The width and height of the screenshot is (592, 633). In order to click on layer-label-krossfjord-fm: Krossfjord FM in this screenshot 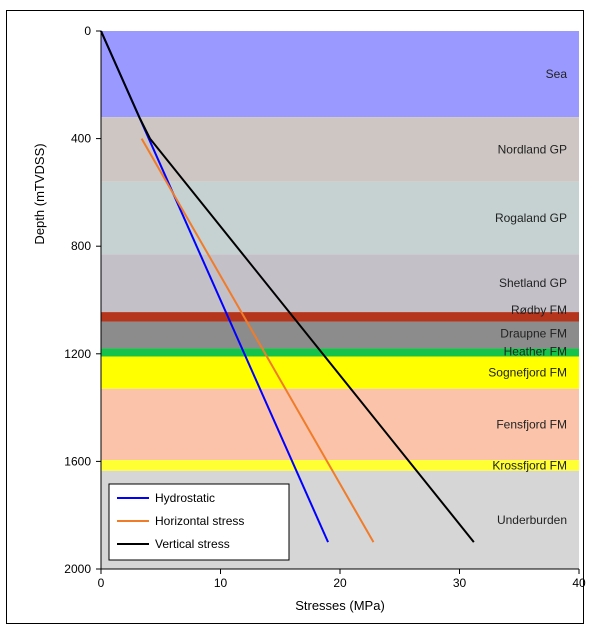, I will do `click(529, 465)`.